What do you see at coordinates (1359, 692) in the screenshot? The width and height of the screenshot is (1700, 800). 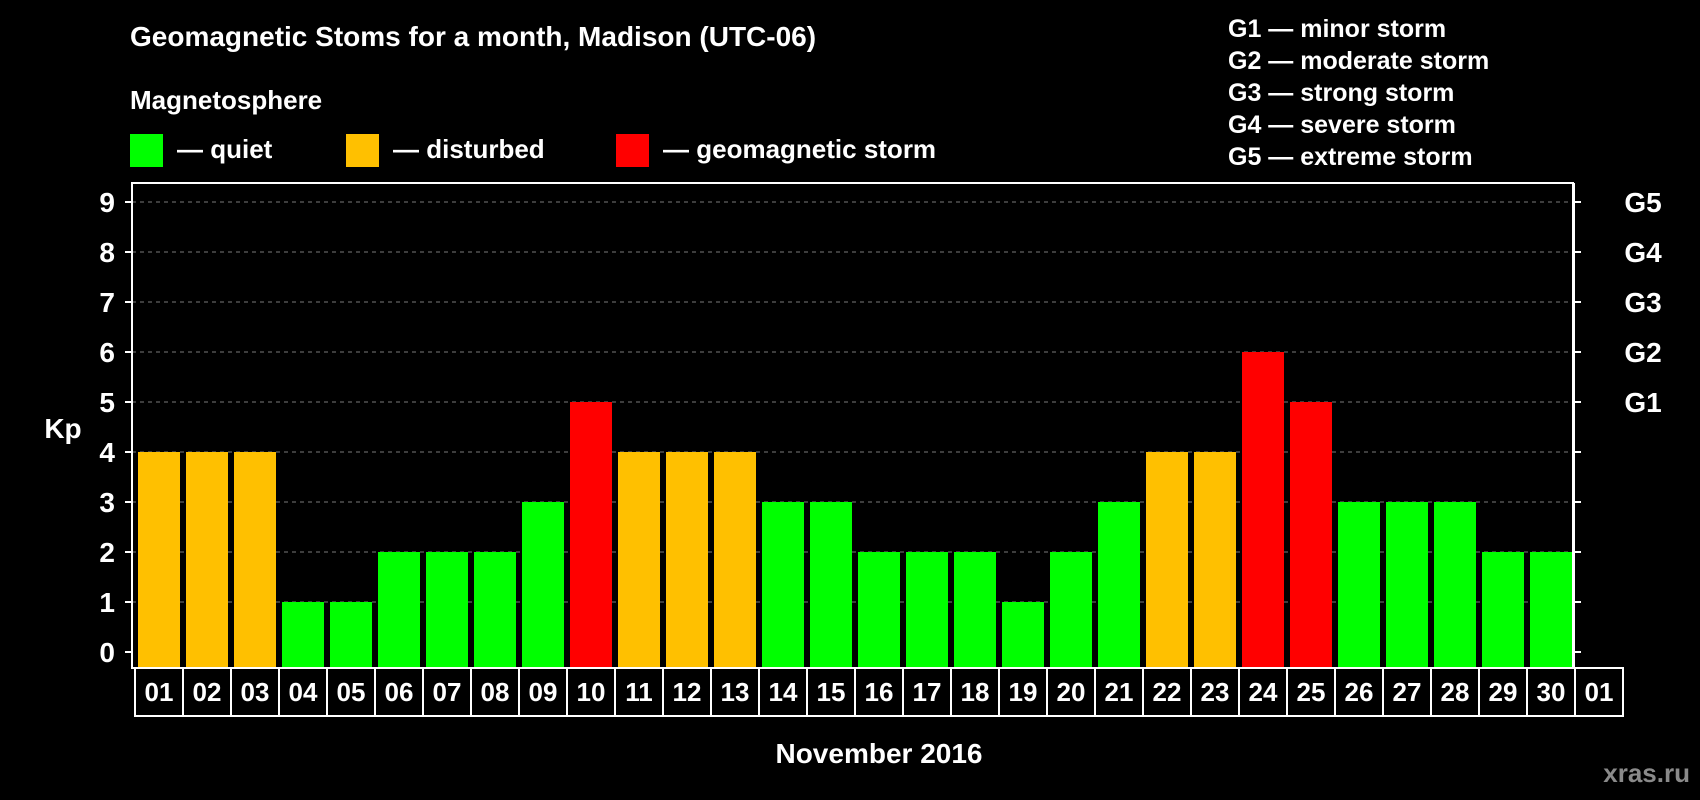 I see `x-tick-label-26: 26` at bounding box center [1359, 692].